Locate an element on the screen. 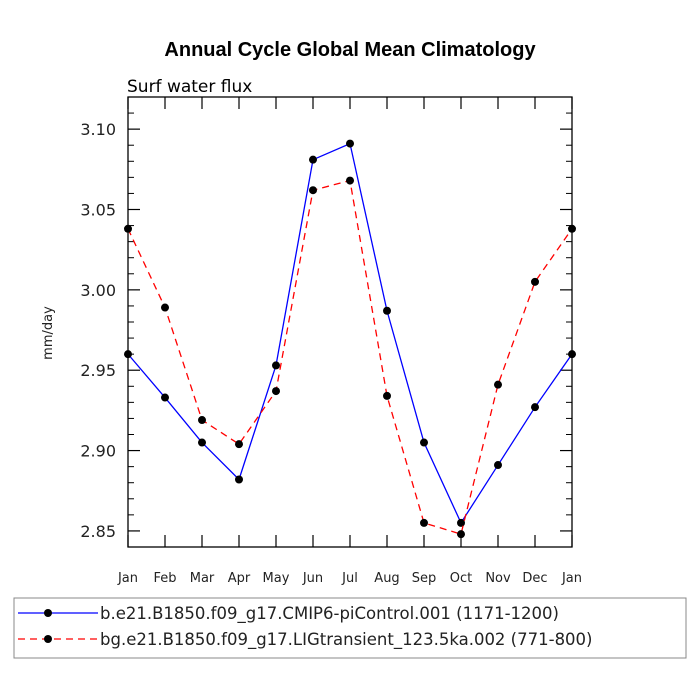 Image resolution: width=700 pixels, height=700 pixels. chart-title: Annual Cycle Global Mean Climatology is located at coordinates (350, 50).